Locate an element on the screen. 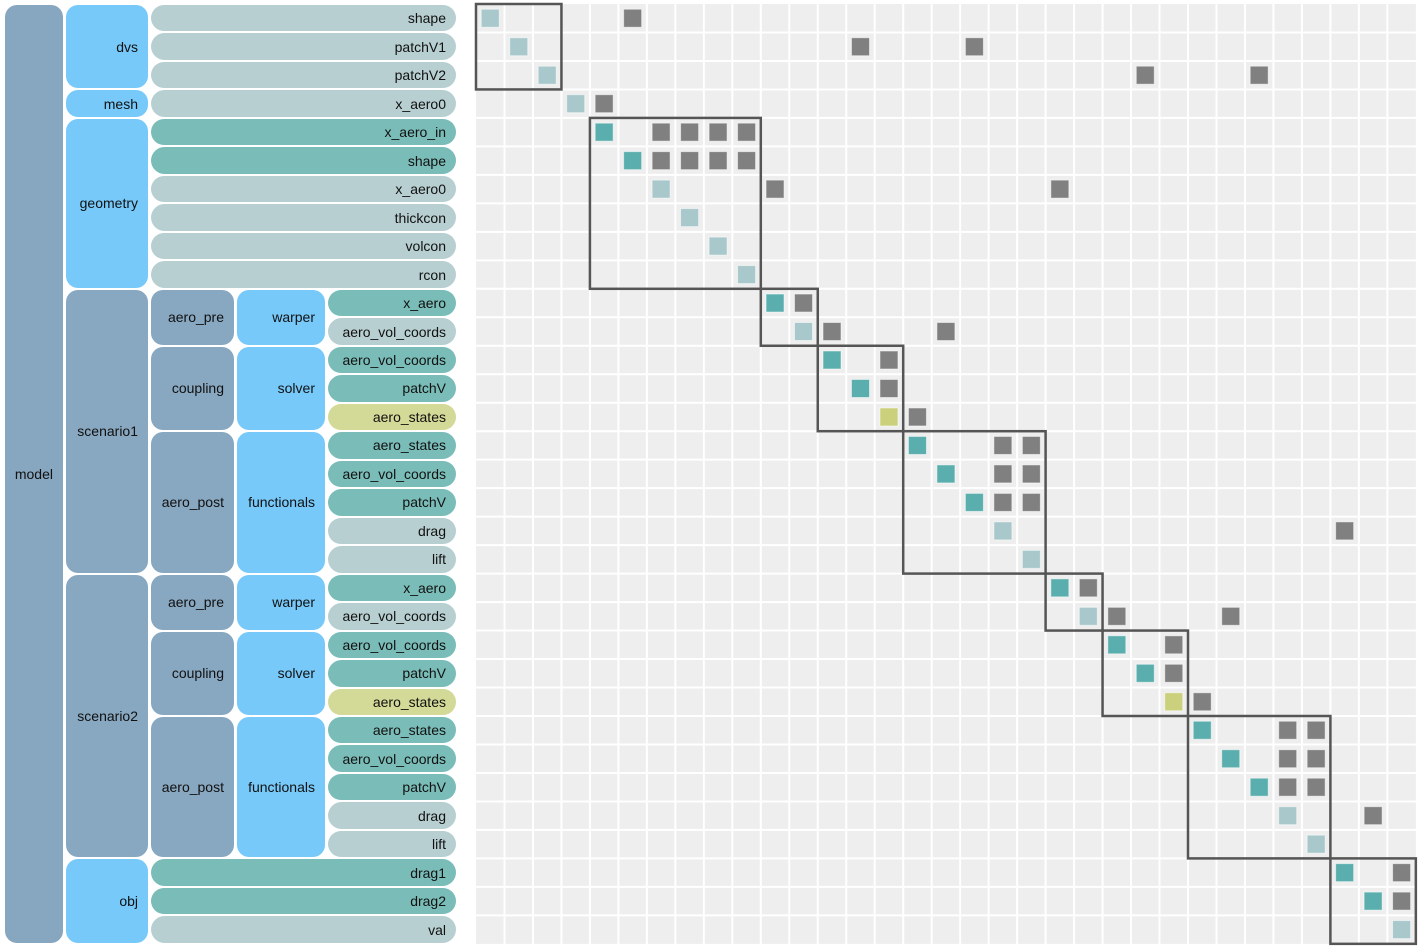 The image size is (1424, 952). group-functionals: functionals is located at coordinates (281, 502).